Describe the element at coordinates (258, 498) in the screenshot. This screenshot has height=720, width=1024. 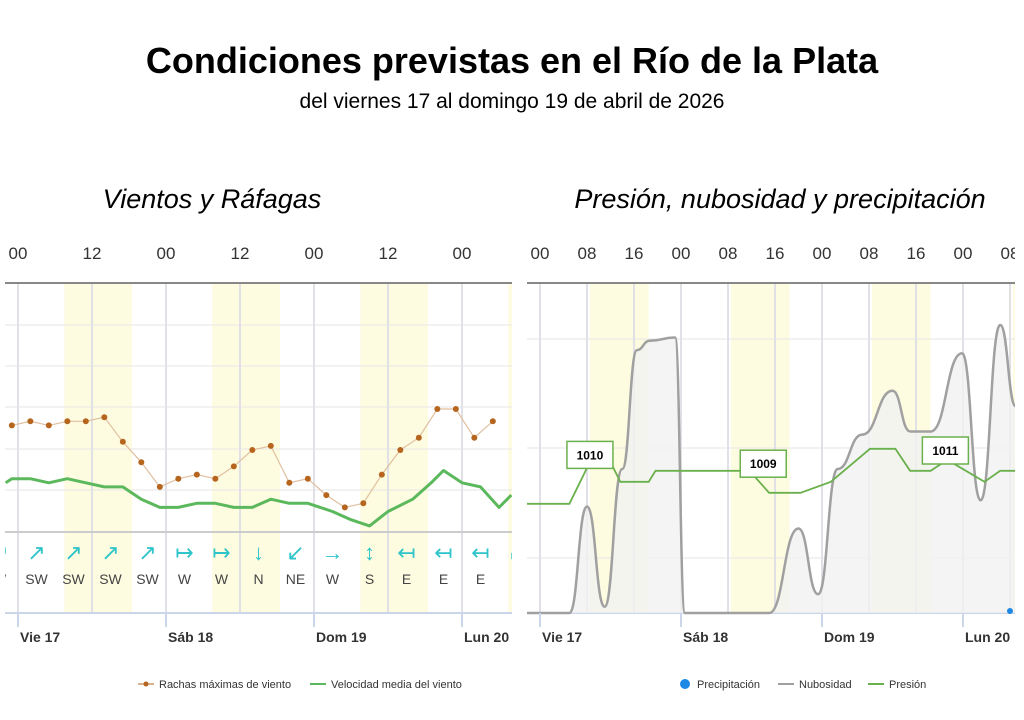
I see `mean-wind-line` at that location.